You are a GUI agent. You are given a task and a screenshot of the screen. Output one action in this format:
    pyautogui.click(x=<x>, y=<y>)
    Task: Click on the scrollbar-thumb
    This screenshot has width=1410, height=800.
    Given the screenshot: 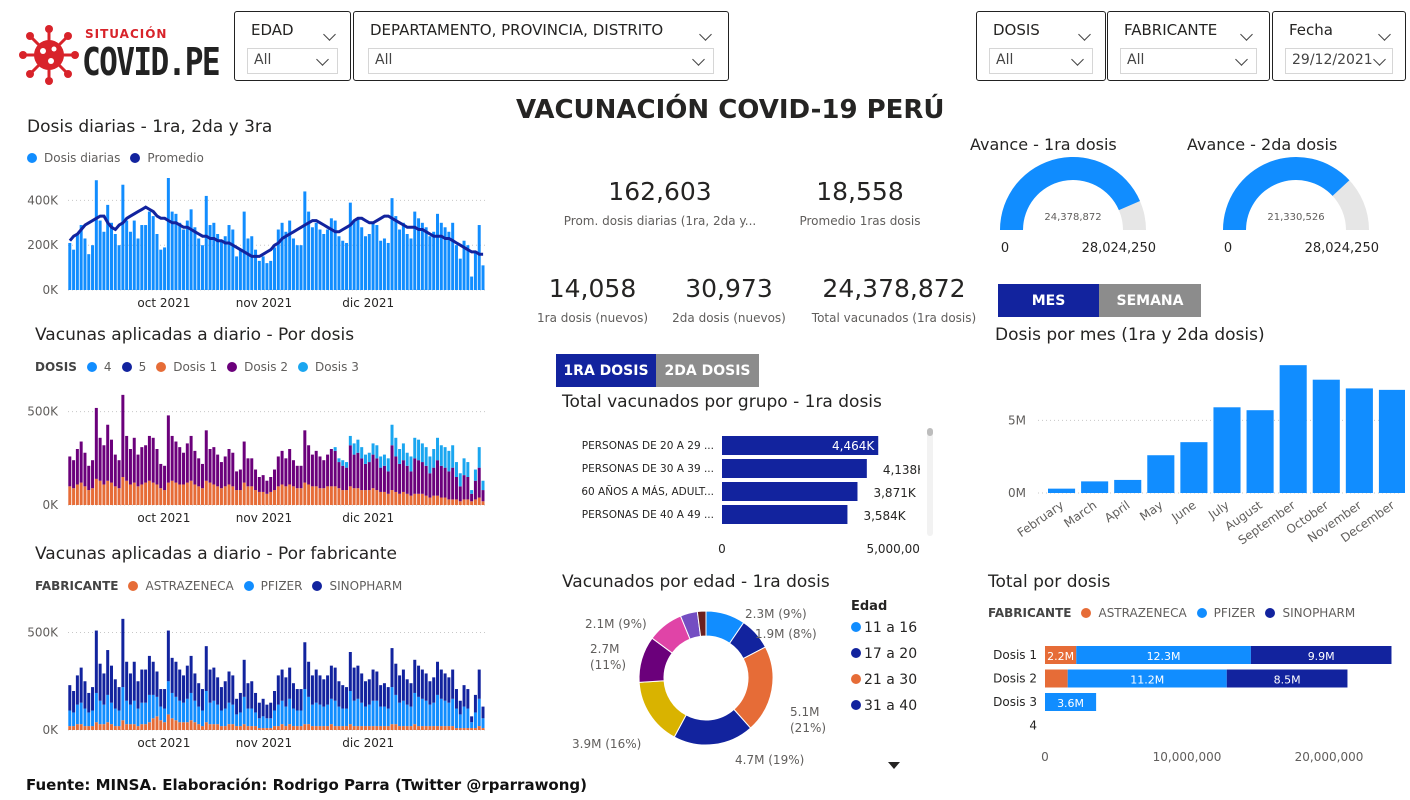 What is the action you would take?
    pyautogui.click(x=930, y=432)
    